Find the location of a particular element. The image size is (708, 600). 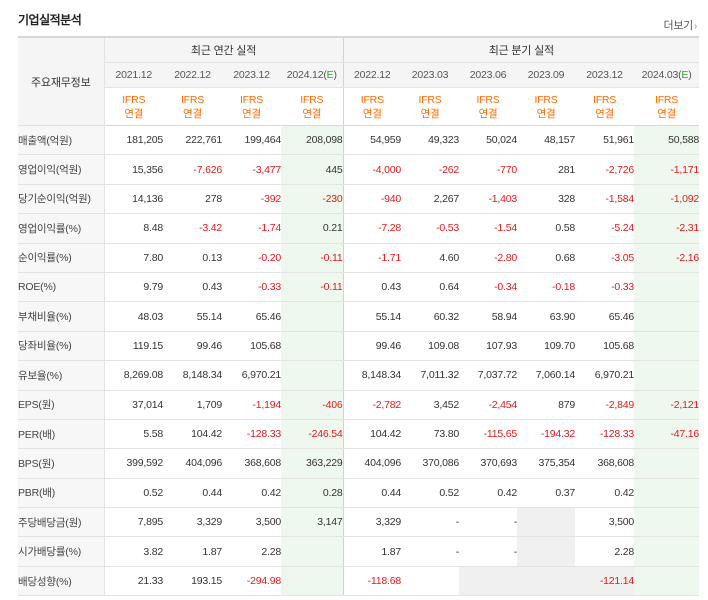

table-cell: -5.24 is located at coordinates (604, 228).